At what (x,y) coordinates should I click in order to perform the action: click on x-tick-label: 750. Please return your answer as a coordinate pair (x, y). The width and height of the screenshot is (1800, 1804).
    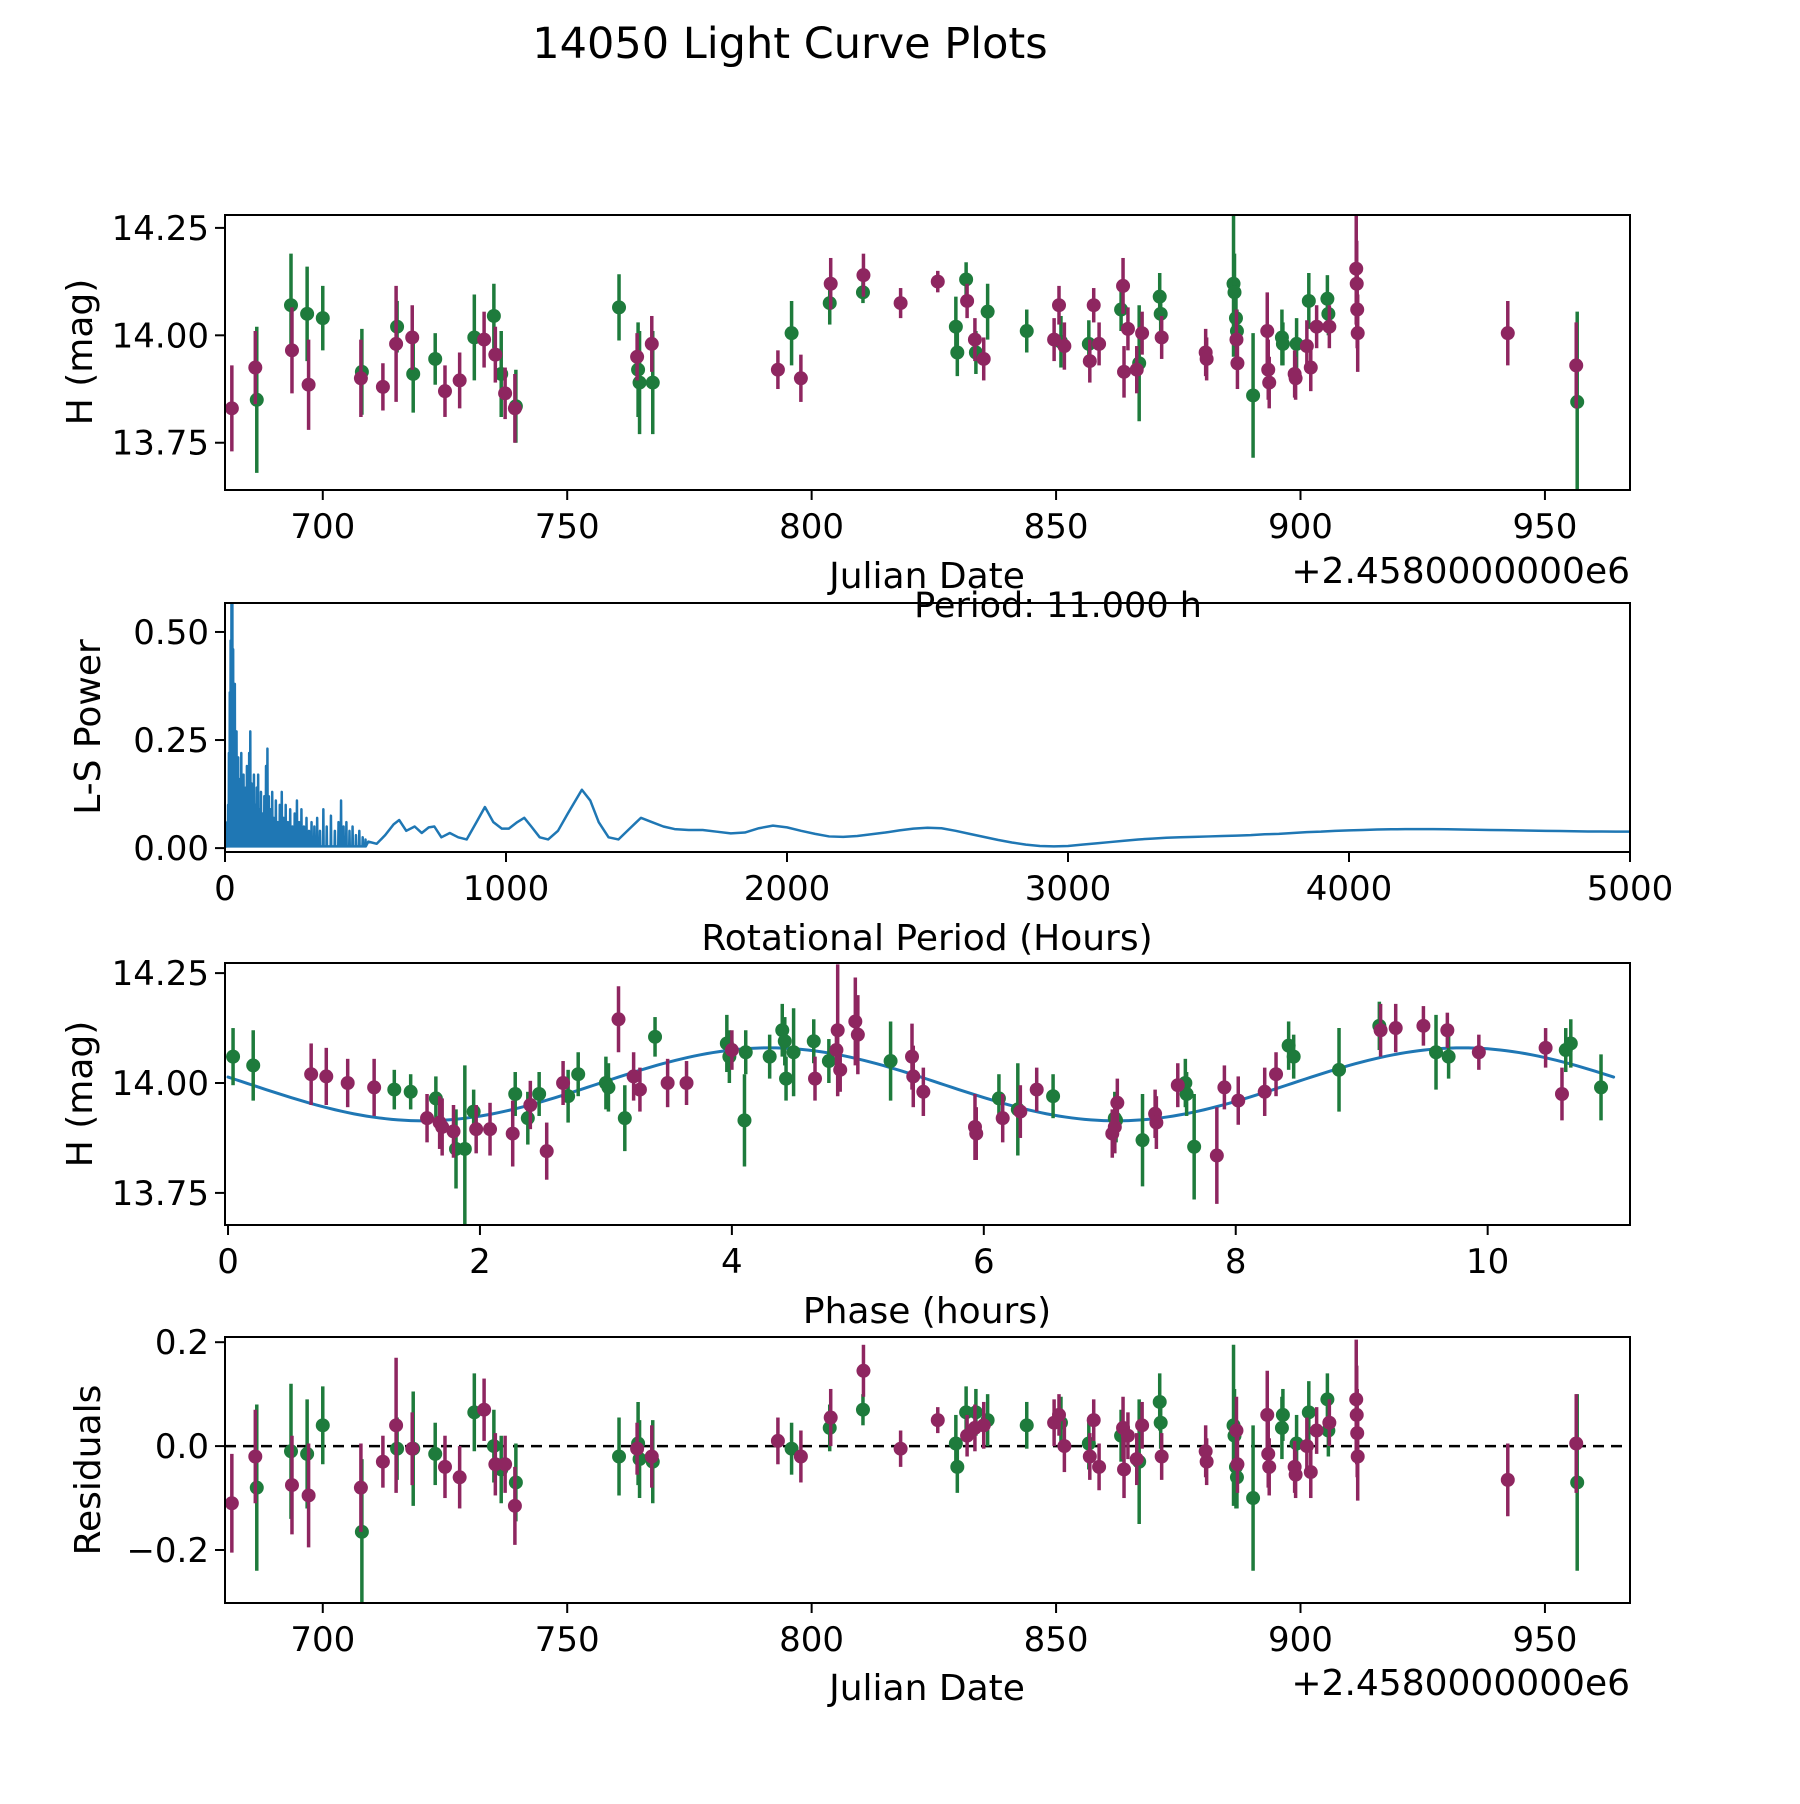
    Looking at the image, I should click on (567, 1640).